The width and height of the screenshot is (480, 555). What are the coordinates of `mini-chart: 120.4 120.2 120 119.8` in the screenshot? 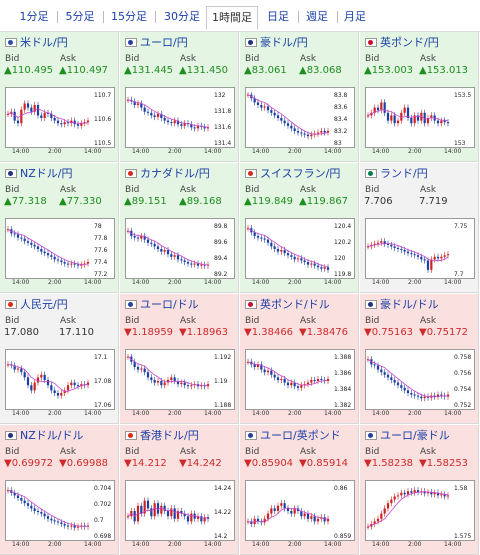 It's located at (300, 248).